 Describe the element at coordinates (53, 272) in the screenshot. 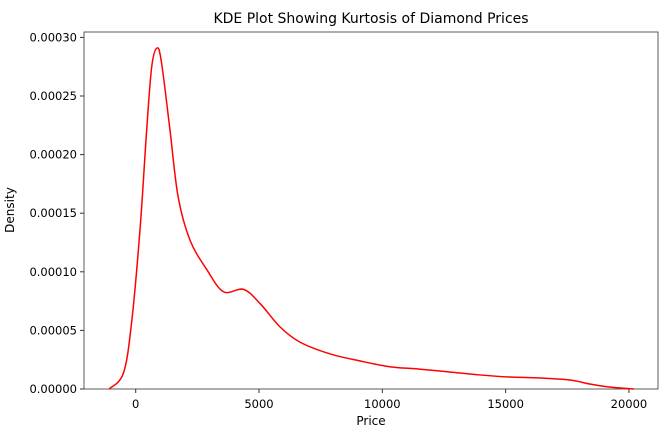

I see `y-tick-label: 0.00010` at that location.